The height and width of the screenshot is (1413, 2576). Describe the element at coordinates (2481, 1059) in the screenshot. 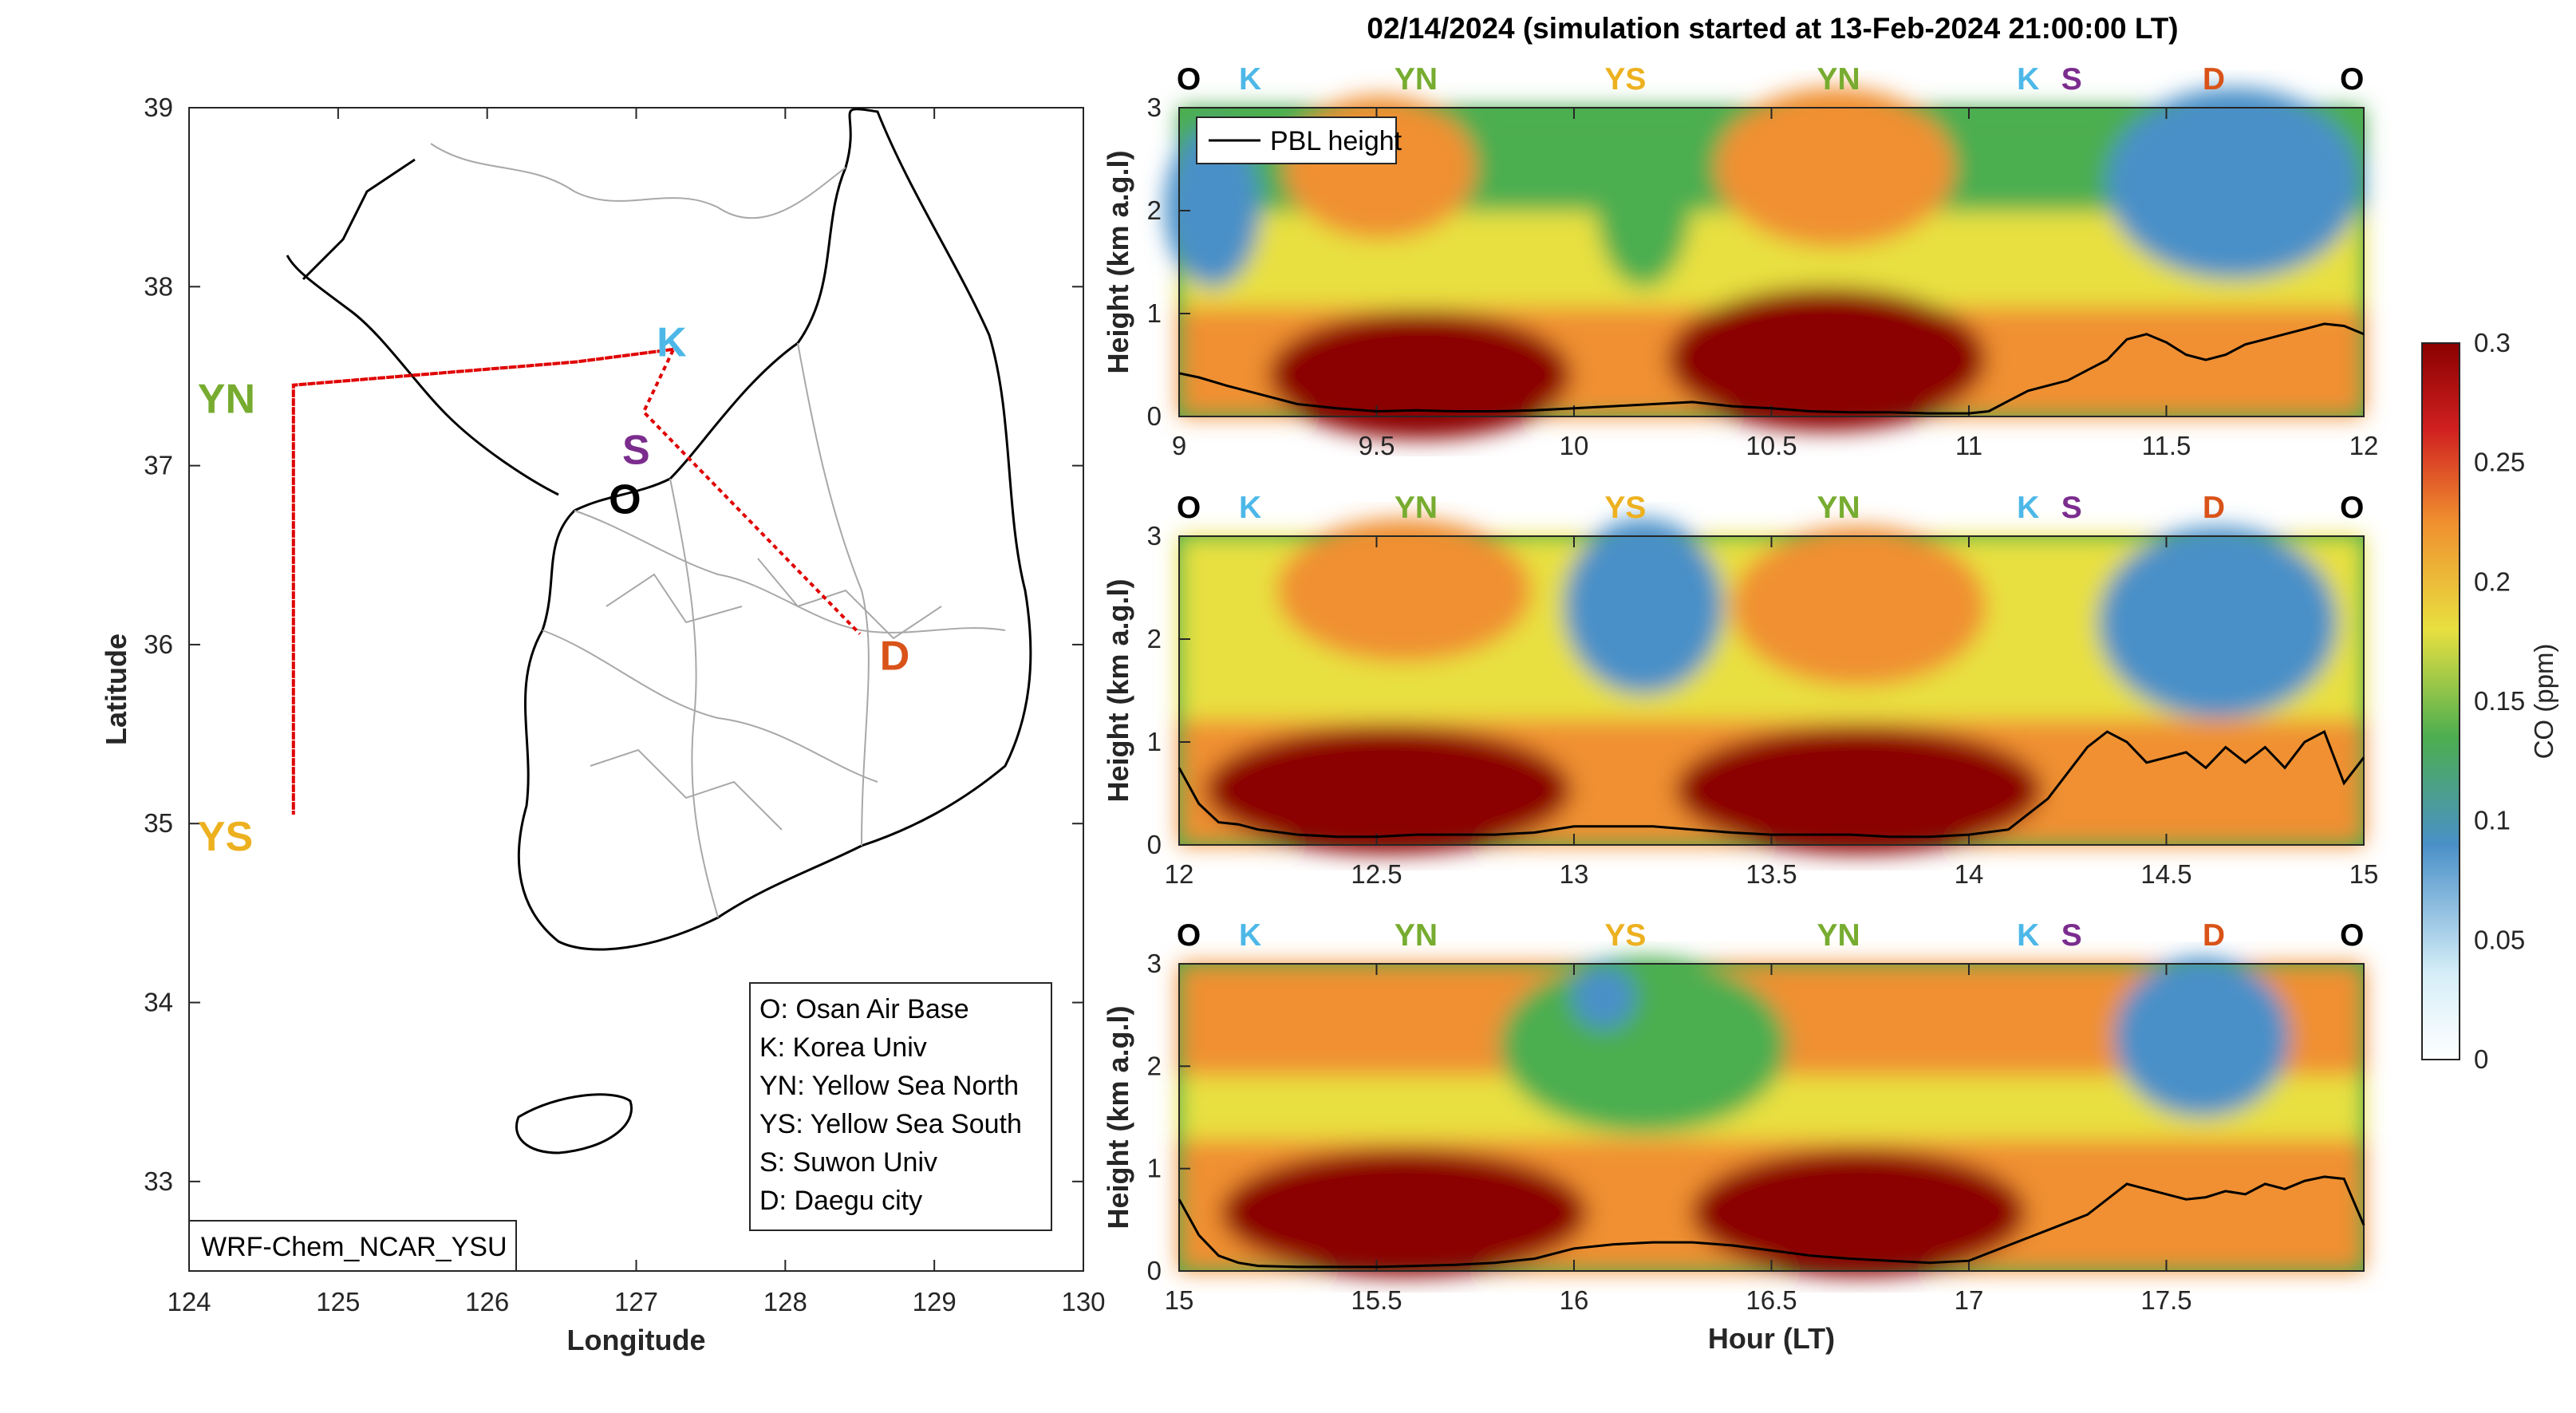

I see `colorbar-tick-label: 0` at that location.